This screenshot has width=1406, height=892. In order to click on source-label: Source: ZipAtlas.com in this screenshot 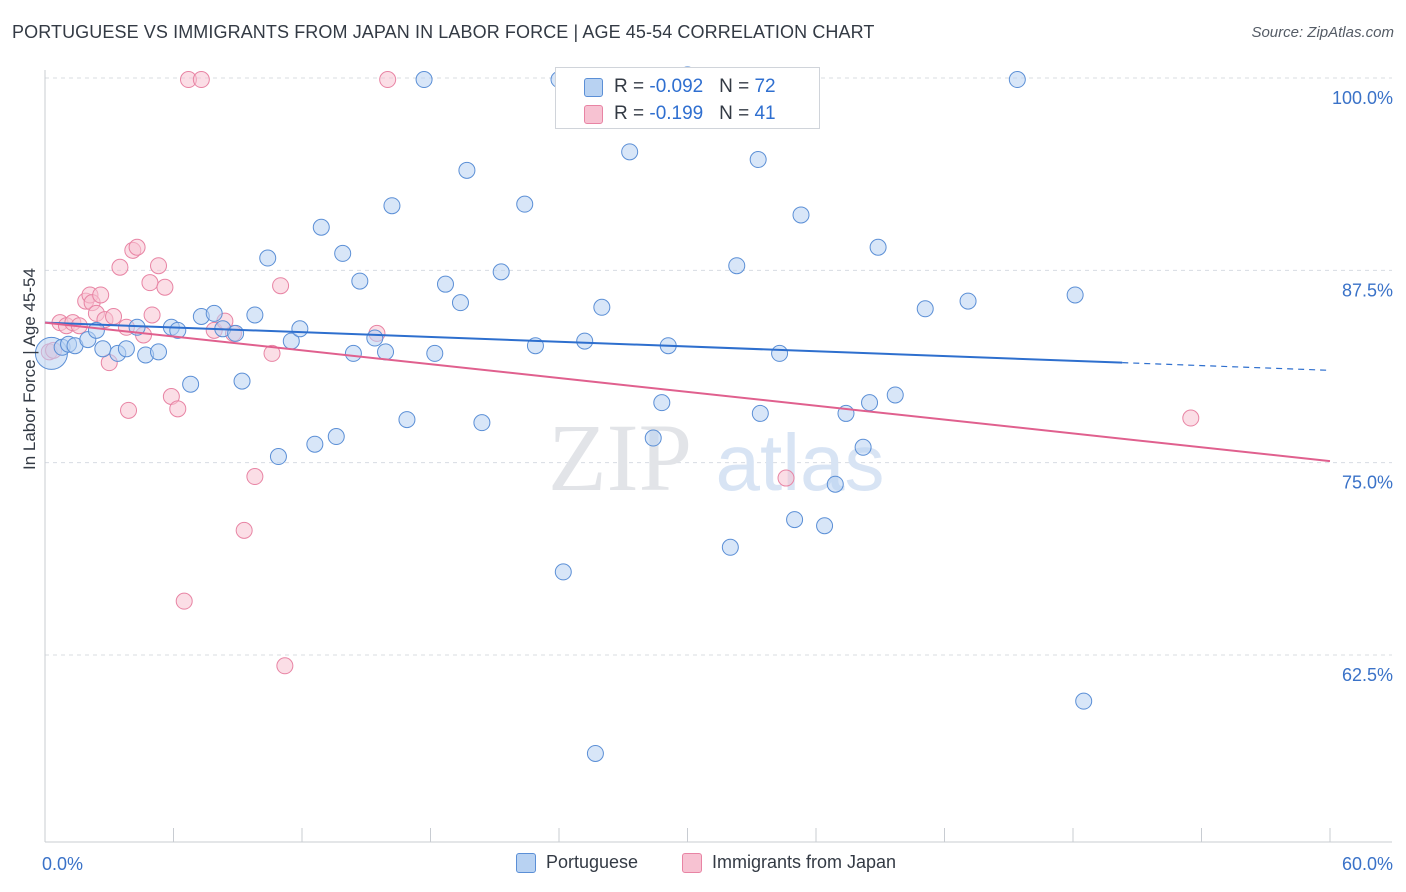, I will do `click(1322, 32)`.